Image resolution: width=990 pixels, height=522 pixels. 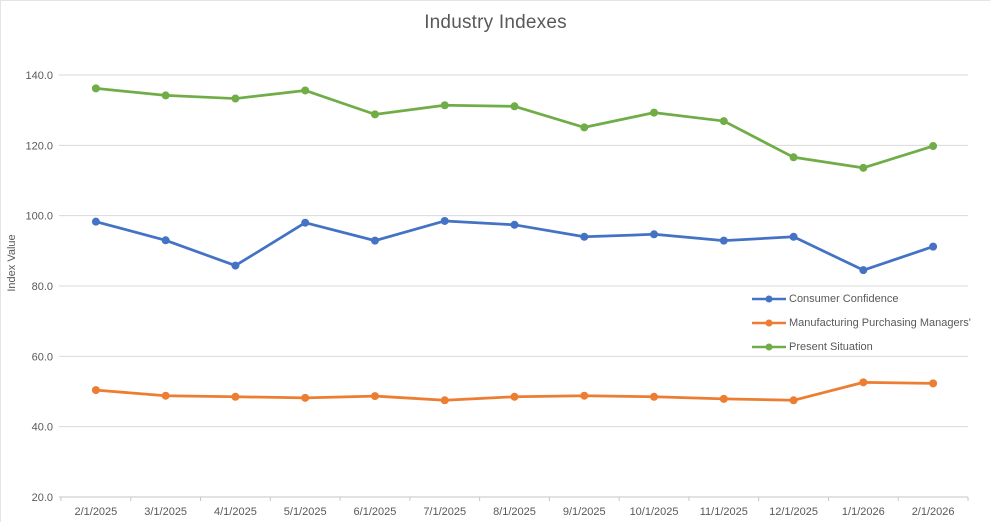 What do you see at coordinates (514, 128) in the screenshot?
I see `series-line-present-situation` at bounding box center [514, 128].